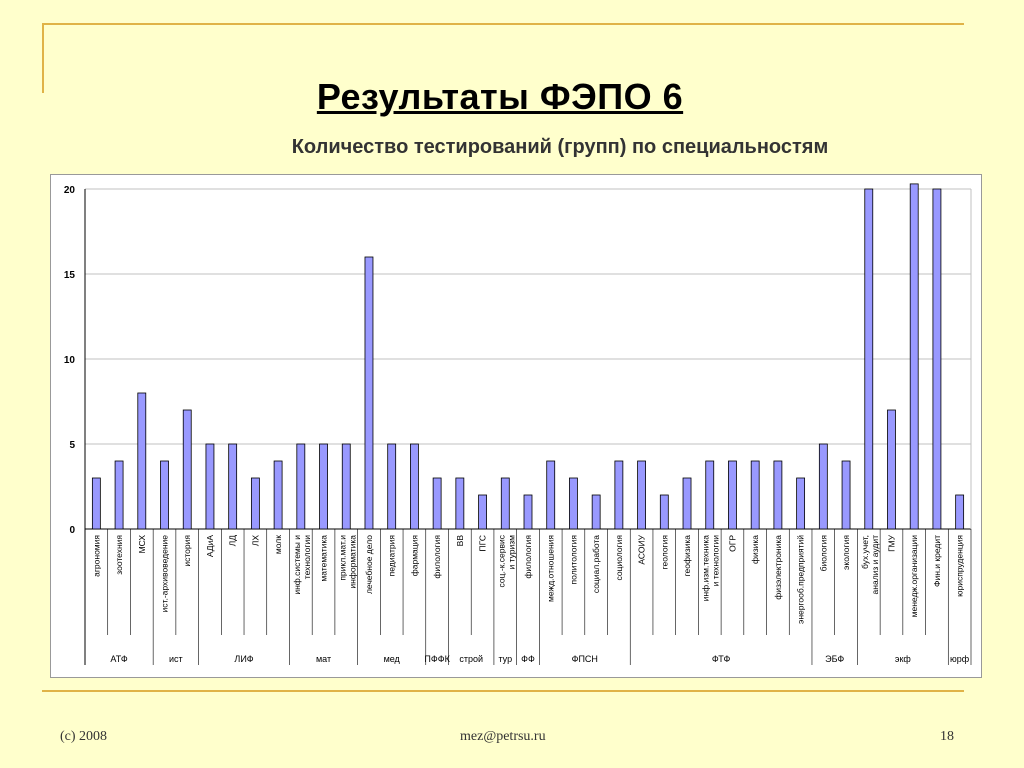 The width and height of the screenshot is (1024, 768). What do you see at coordinates (755, 549) in the screenshot?
I see `category-label: физика` at bounding box center [755, 549].